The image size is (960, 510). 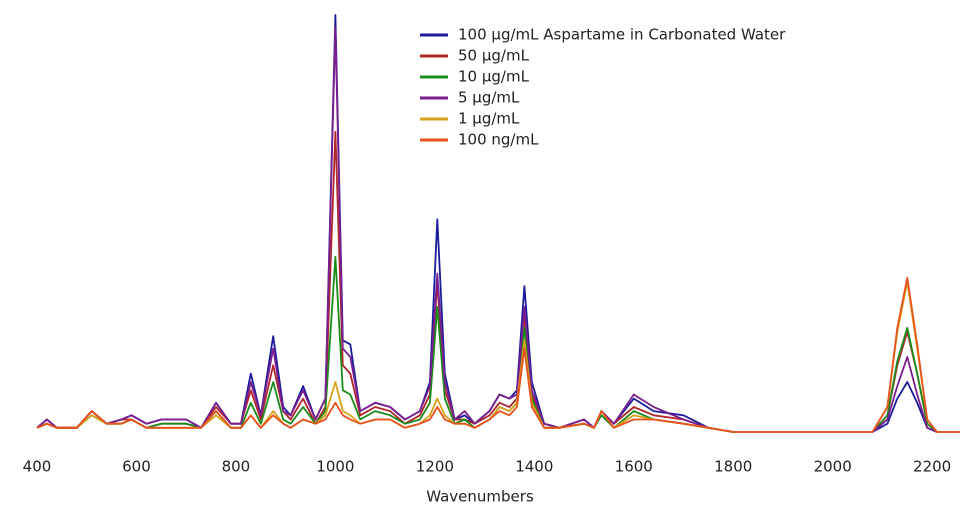 What do you see at coordinates (494, 56) in the screenshot?
I see `legend-label: 50 µg/mL` at bounding box center [494, 56].